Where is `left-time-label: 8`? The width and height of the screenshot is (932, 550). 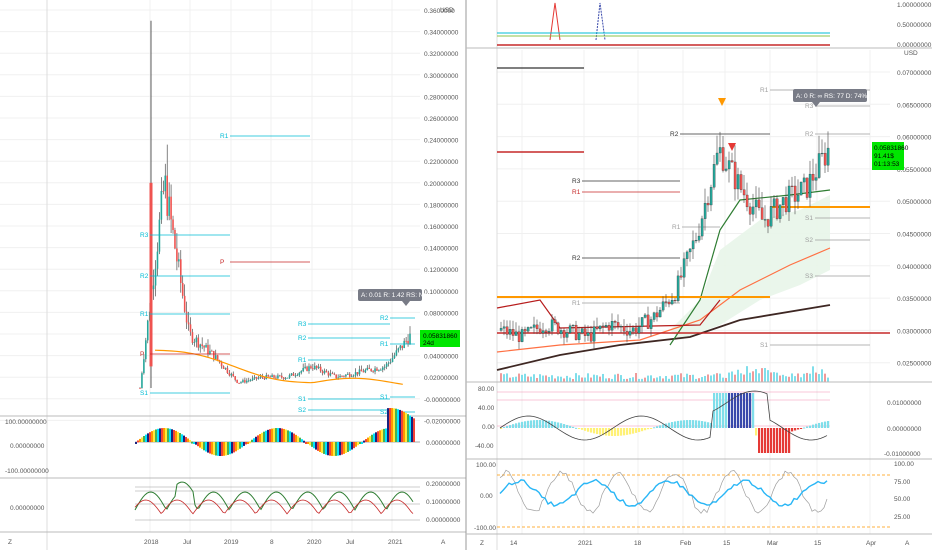
left-time-label: 8 is located at coordinates (272, 542).